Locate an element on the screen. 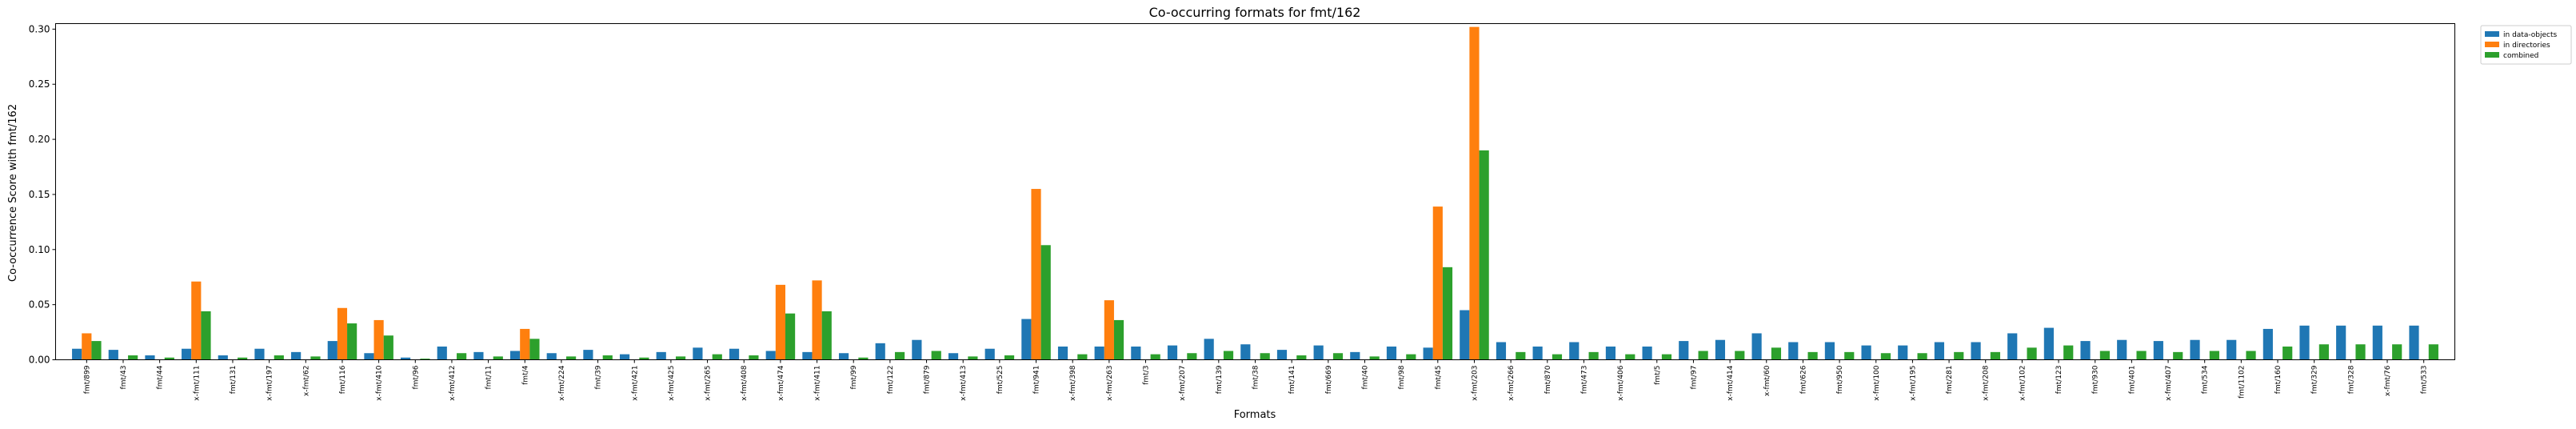  x-tick-label: fmt/131 is located at coordinates (234, 381).